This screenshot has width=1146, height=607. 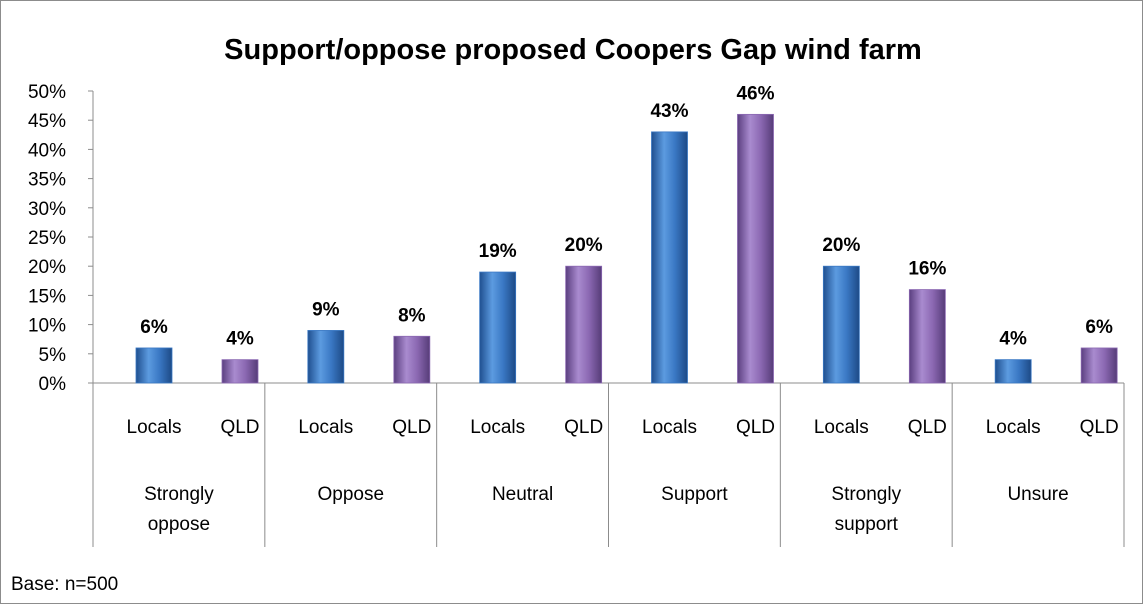 What do you see at coordinates (47, 150) in the screenshot?
I see `y-tick-label: 40%` at bounding box center [47, 150].